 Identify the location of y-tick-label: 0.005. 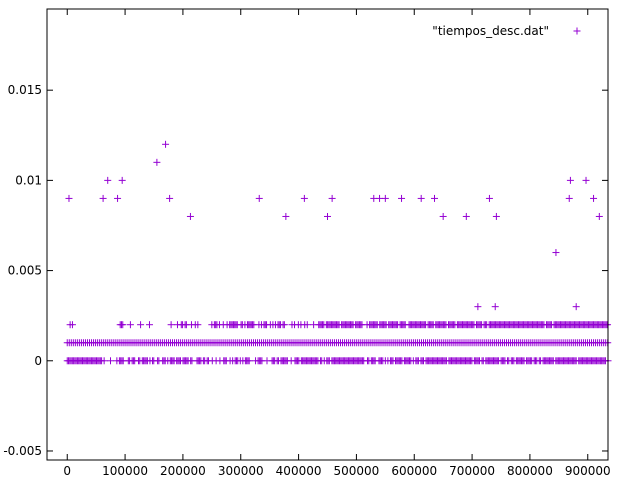
(25, 271).